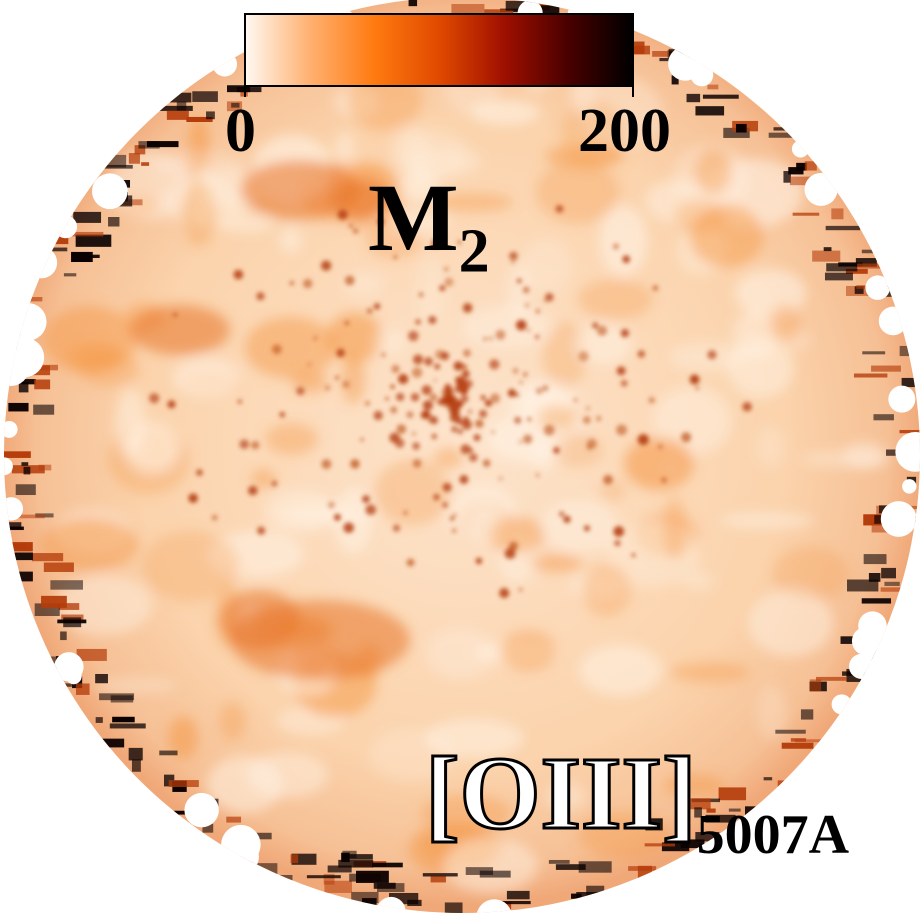  I want to click on quantity-label: M2, so click(429, 226).